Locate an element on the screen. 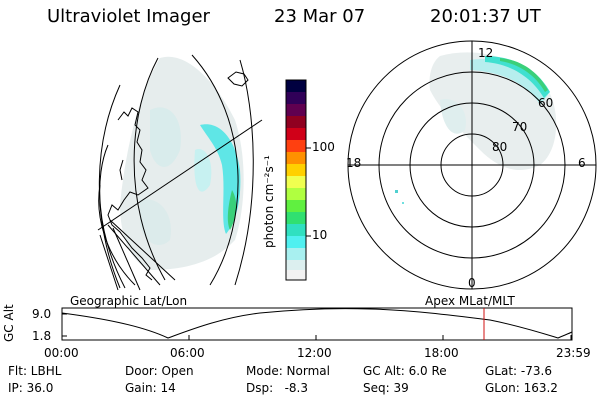 The height and width of the screenshot is (400, 600). info-mode: Mode: Normal is located at coordinates (288, 371).